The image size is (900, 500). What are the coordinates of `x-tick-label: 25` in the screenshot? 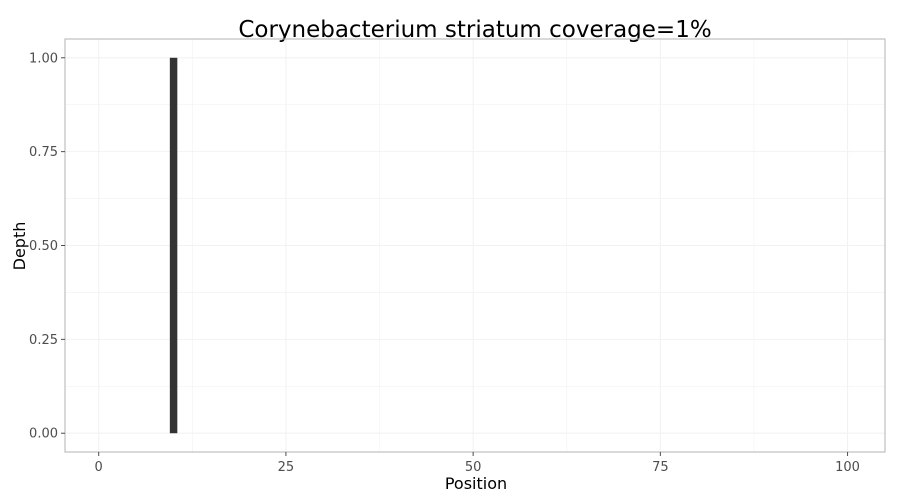 It's located at (286, 467).